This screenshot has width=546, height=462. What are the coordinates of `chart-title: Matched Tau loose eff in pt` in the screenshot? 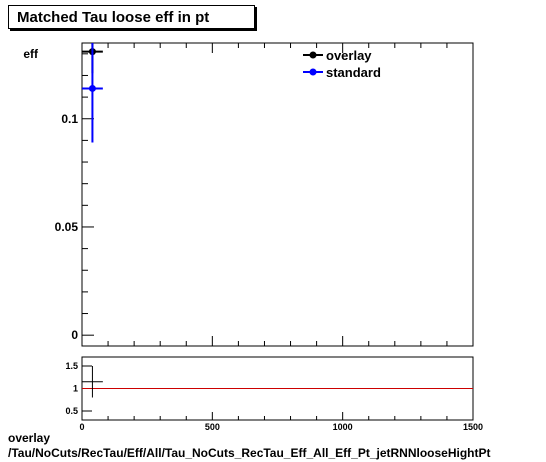 It's located at (131, 17).